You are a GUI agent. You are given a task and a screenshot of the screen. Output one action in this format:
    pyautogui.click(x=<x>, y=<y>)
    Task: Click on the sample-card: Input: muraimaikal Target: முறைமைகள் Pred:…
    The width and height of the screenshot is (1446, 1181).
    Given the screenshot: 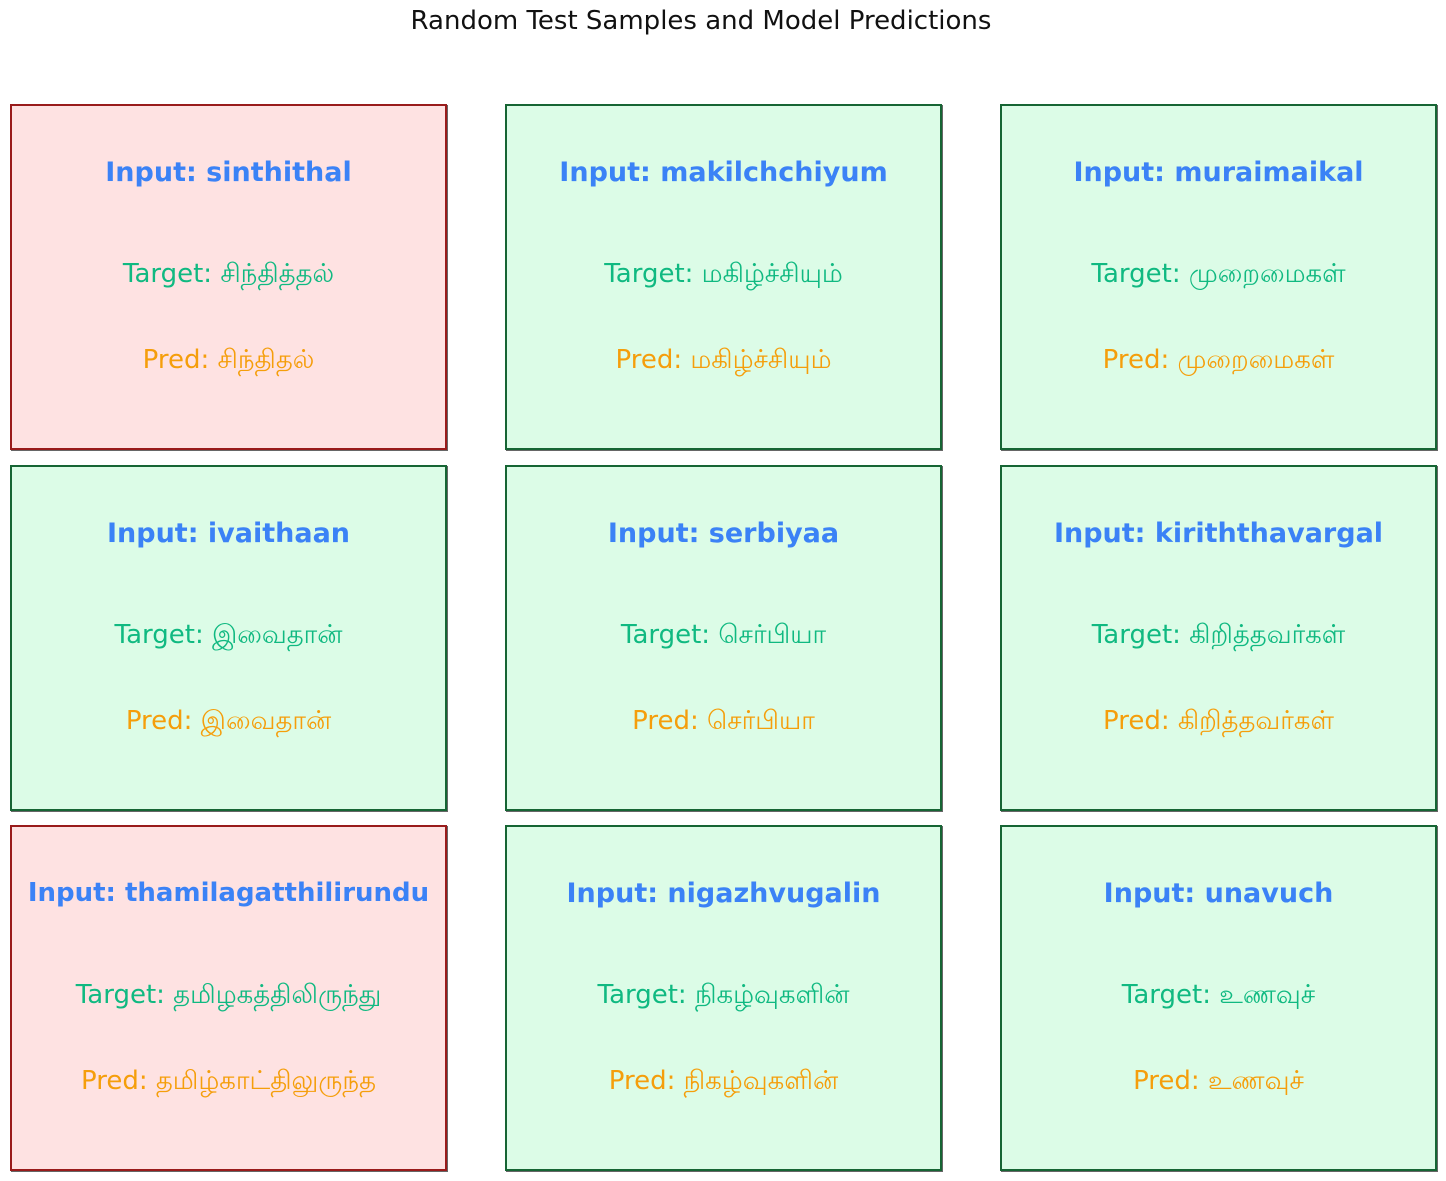 What is the action you would take?
    pyautogui.click(x=1218, y=277)
    